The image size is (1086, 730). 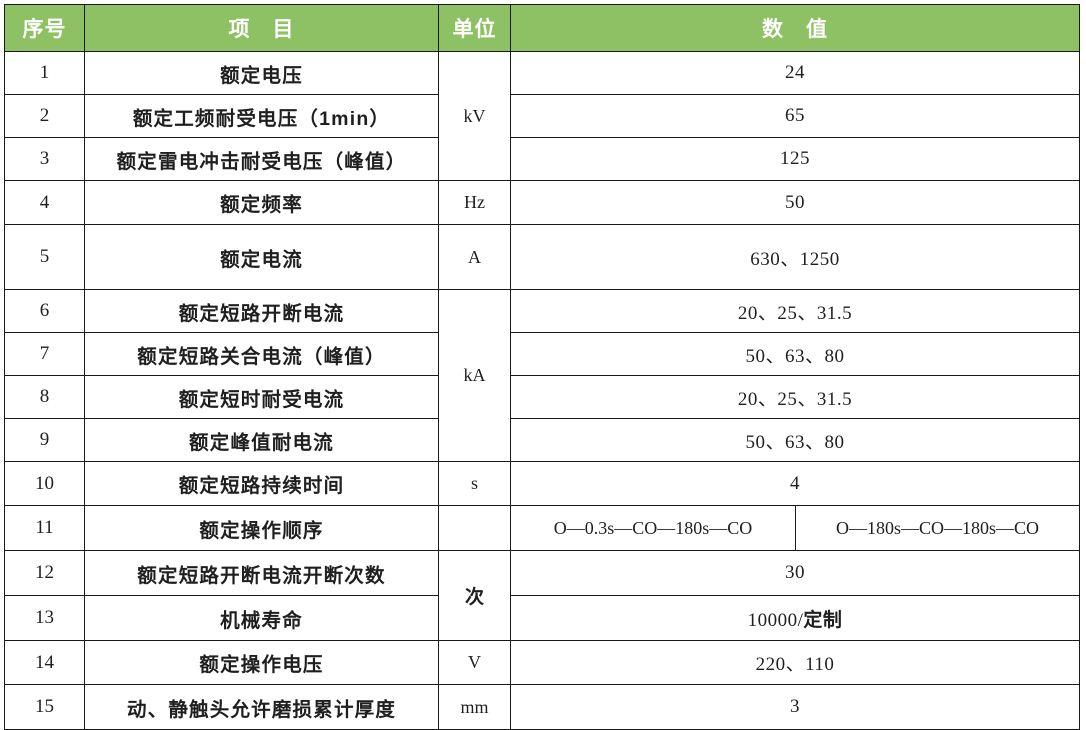 I want to click on table-row: 15 动、静触头允许磨损累计厚度 mm 3, so click(x=542, y=707).